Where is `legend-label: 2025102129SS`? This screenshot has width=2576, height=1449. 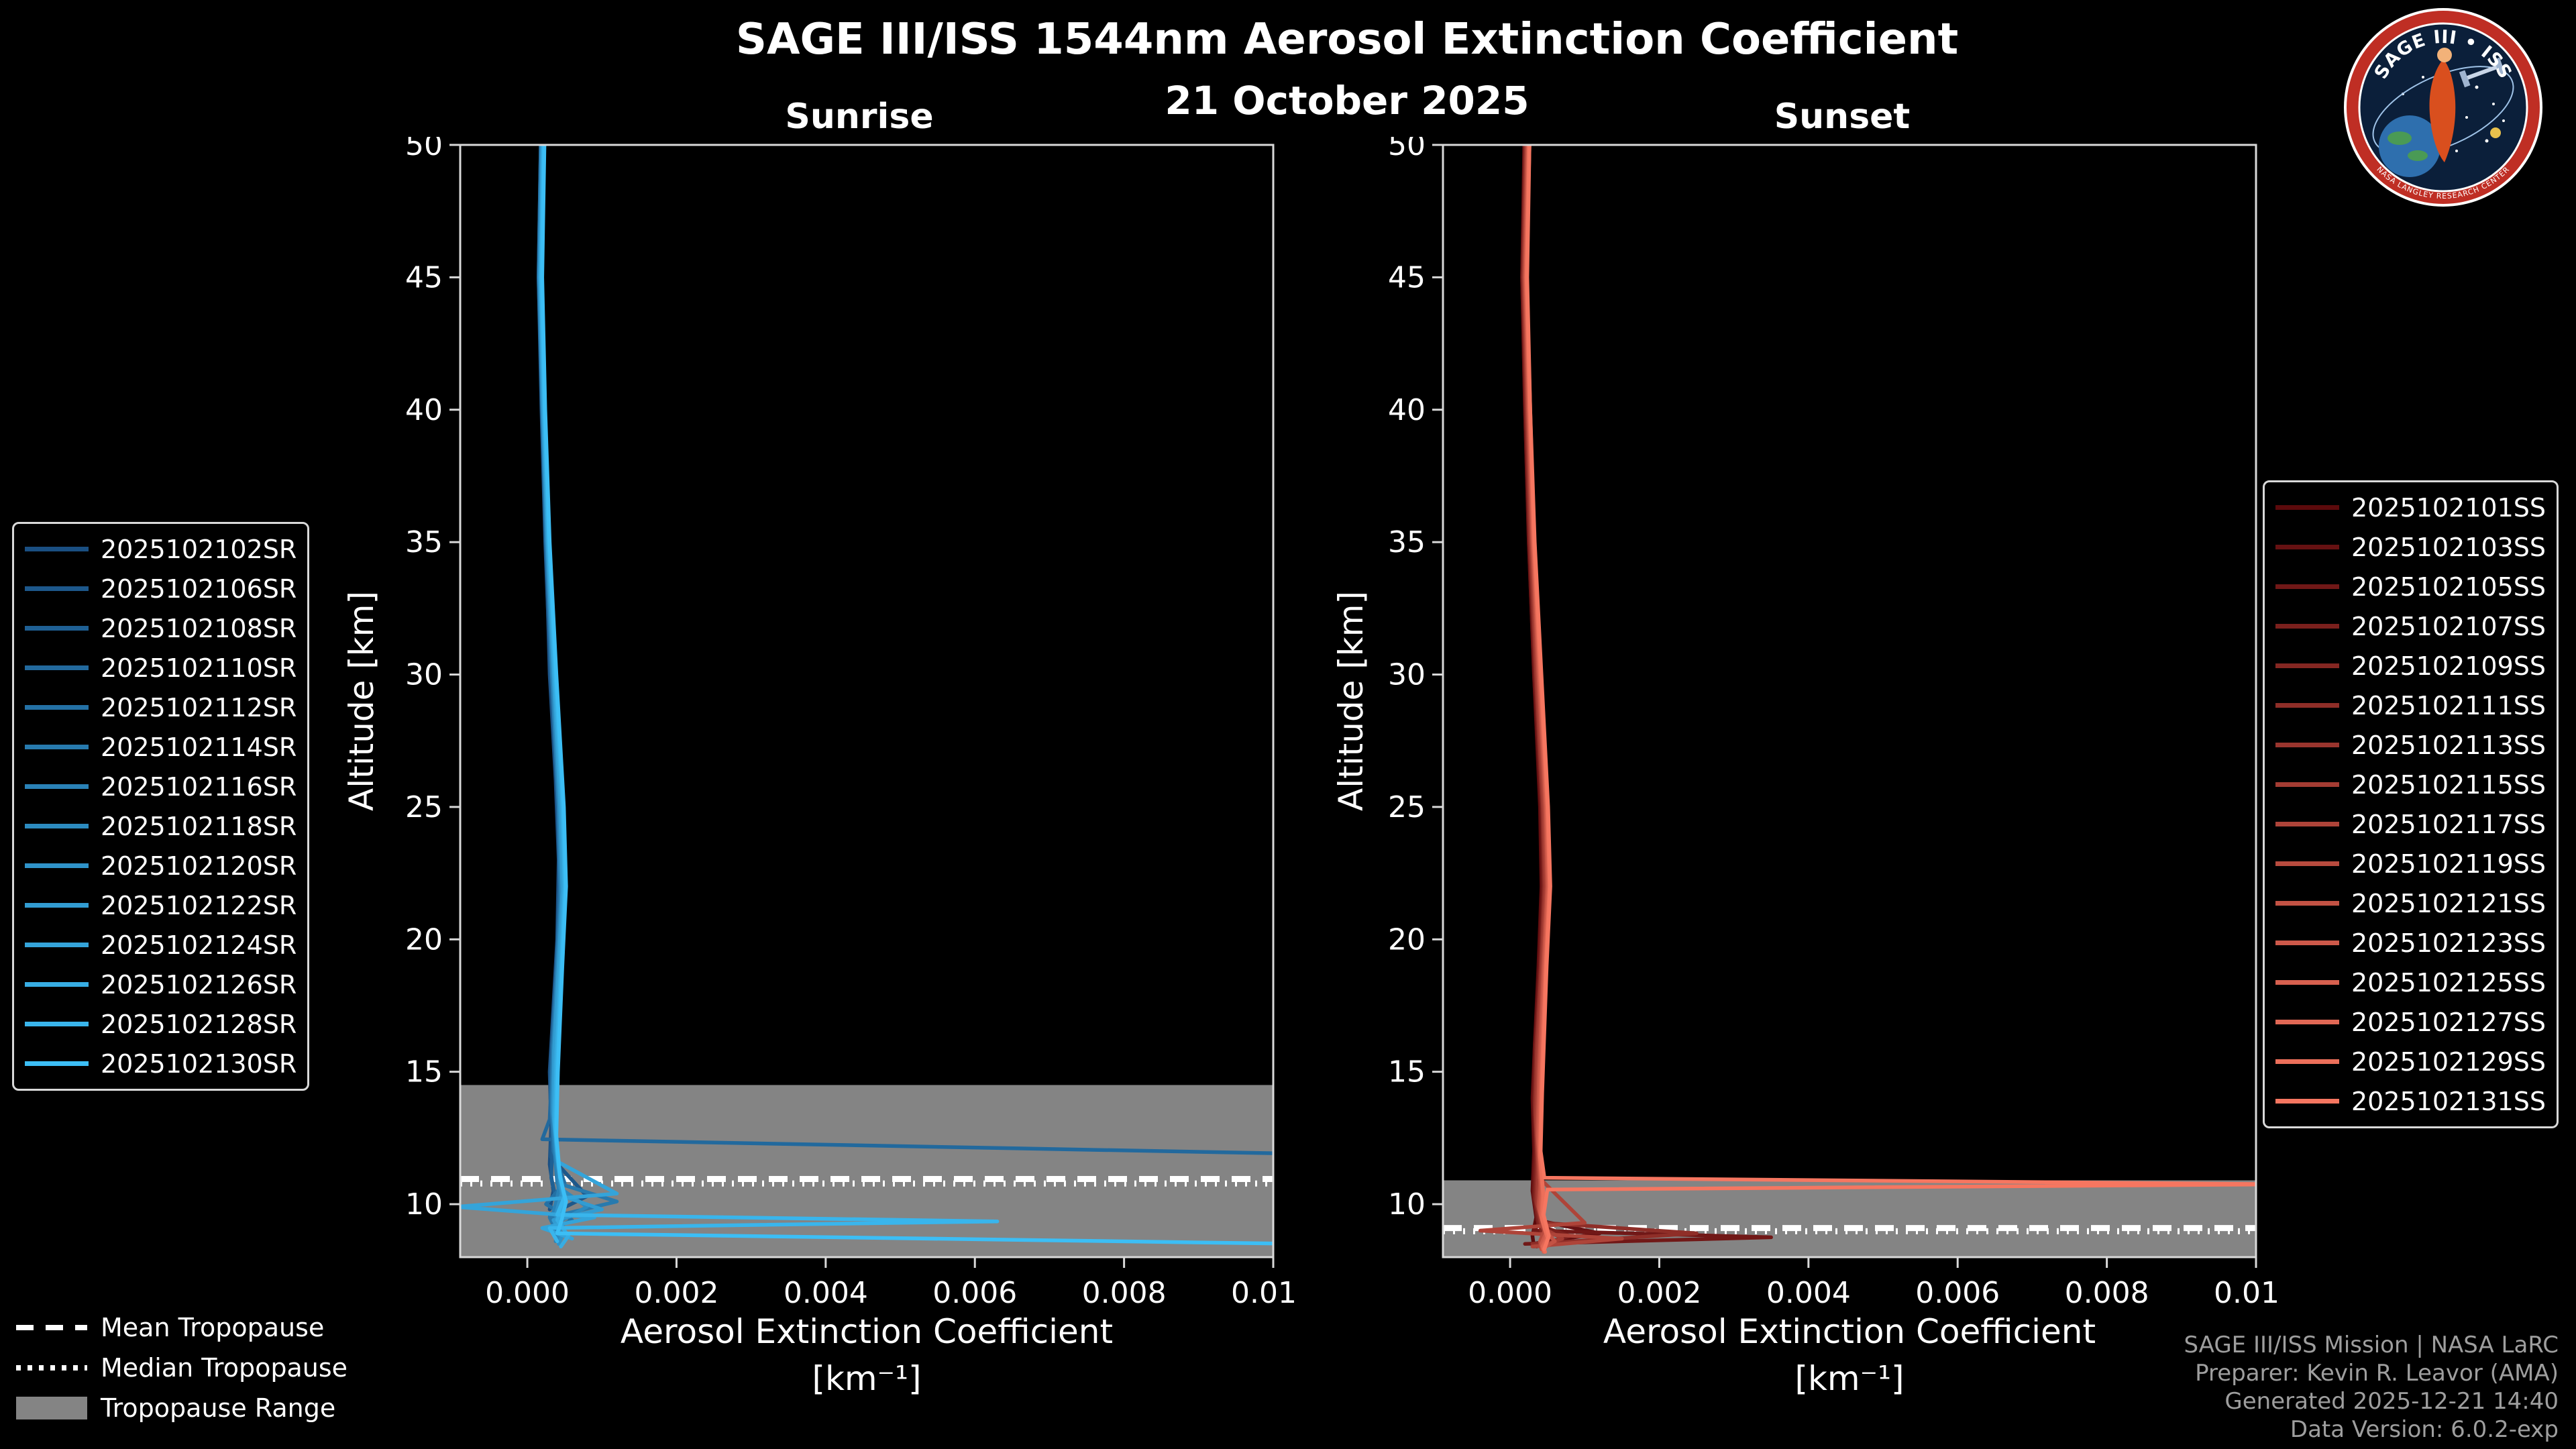 legend-label: 2025102129SS is located at coordinates (2448, 1061).